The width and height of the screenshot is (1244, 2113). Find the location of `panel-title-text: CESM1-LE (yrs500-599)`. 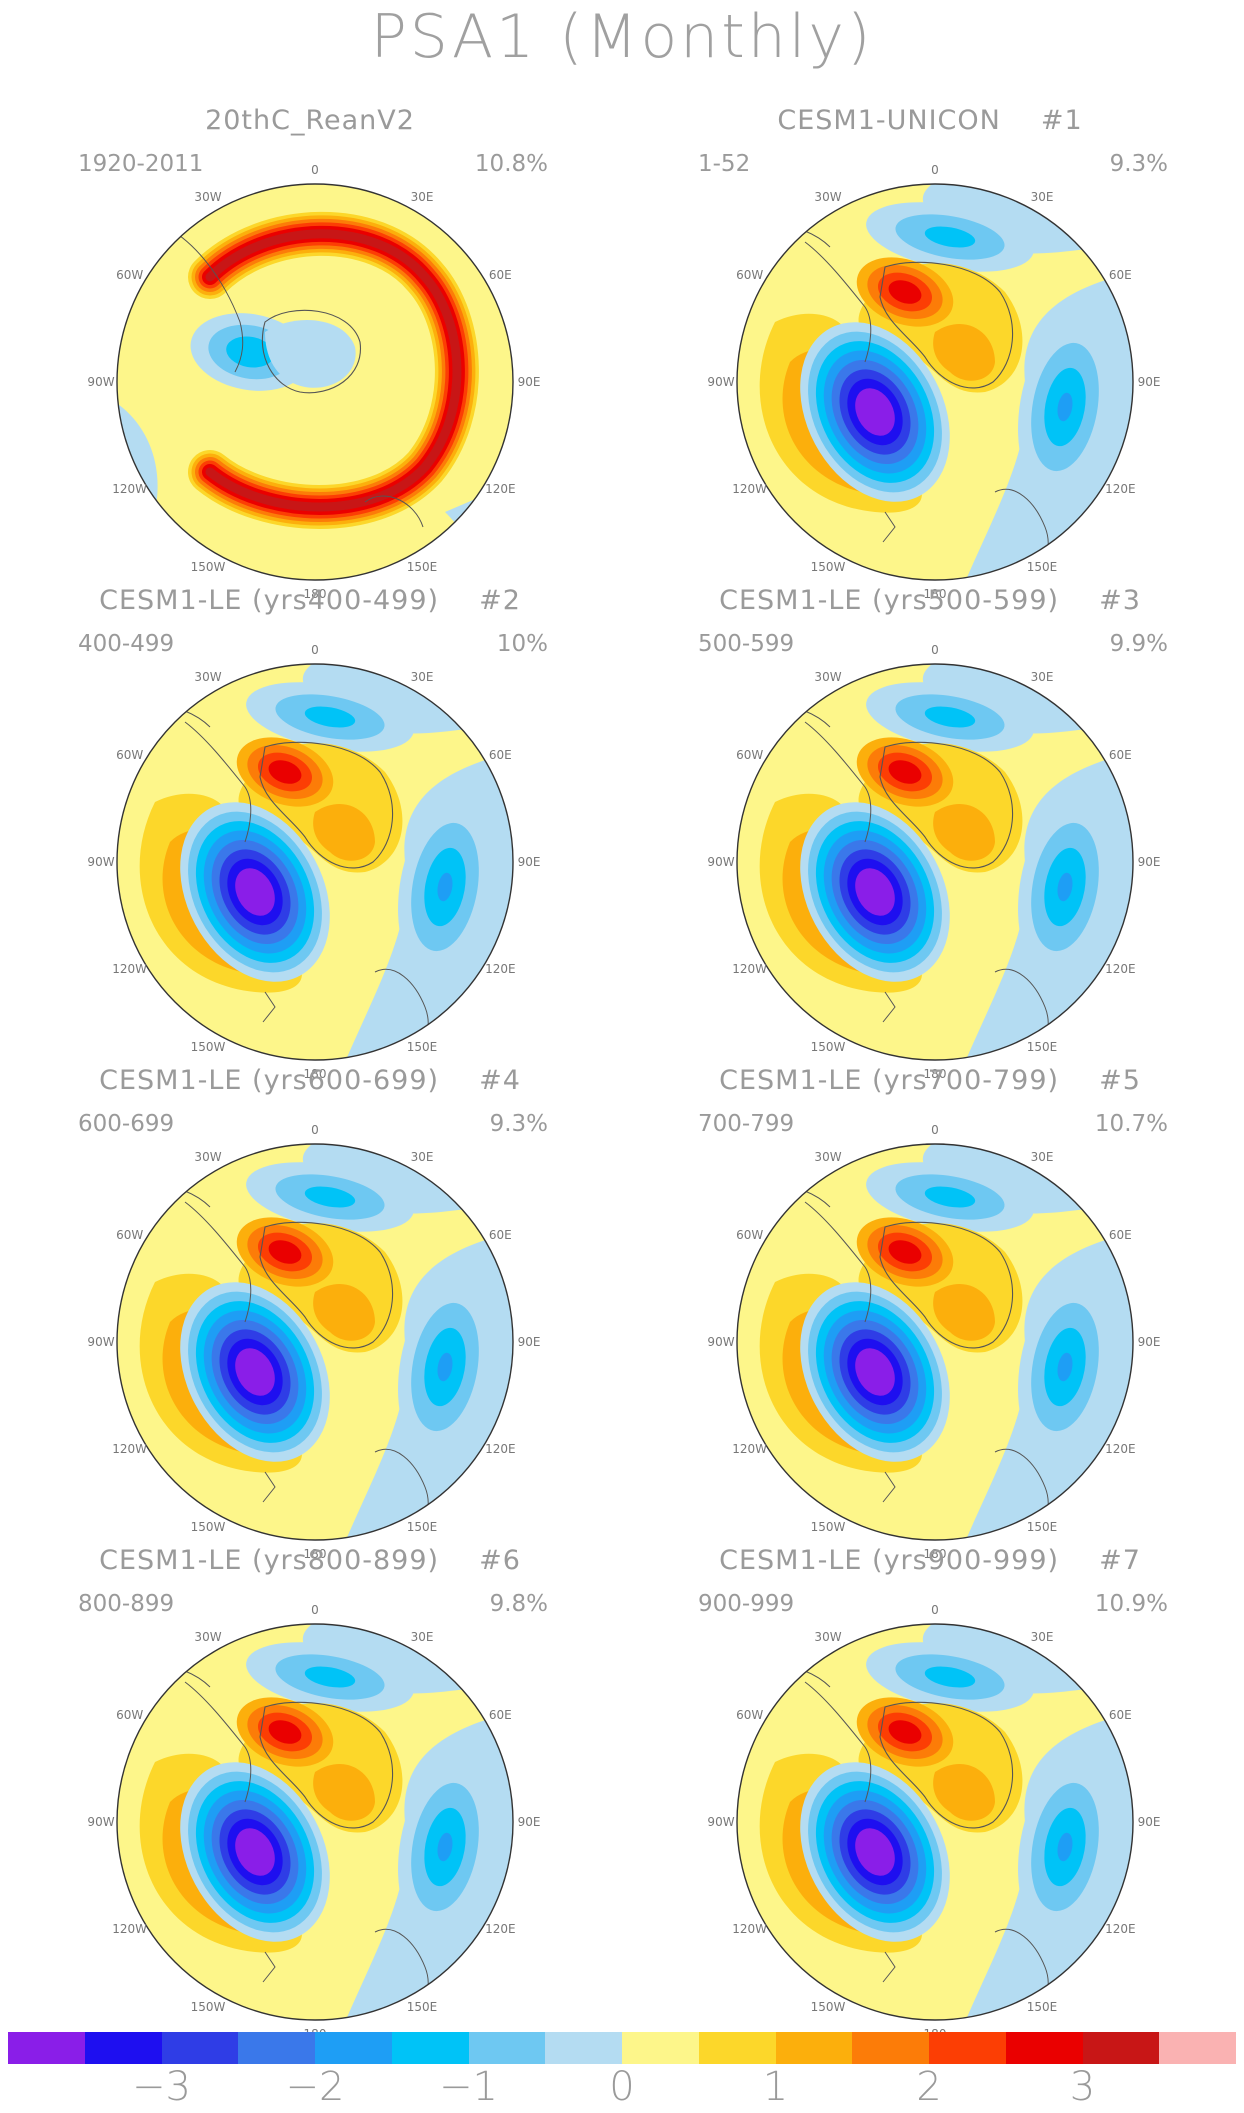

panel-title-text: CESM1-LE (yrs500-599) is located at coordinates (889, 600).